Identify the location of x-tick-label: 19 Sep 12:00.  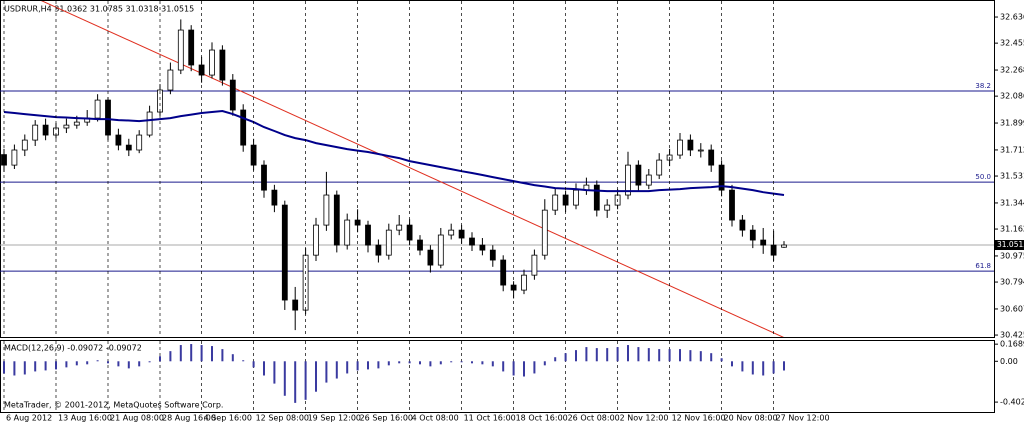
(334, 418).